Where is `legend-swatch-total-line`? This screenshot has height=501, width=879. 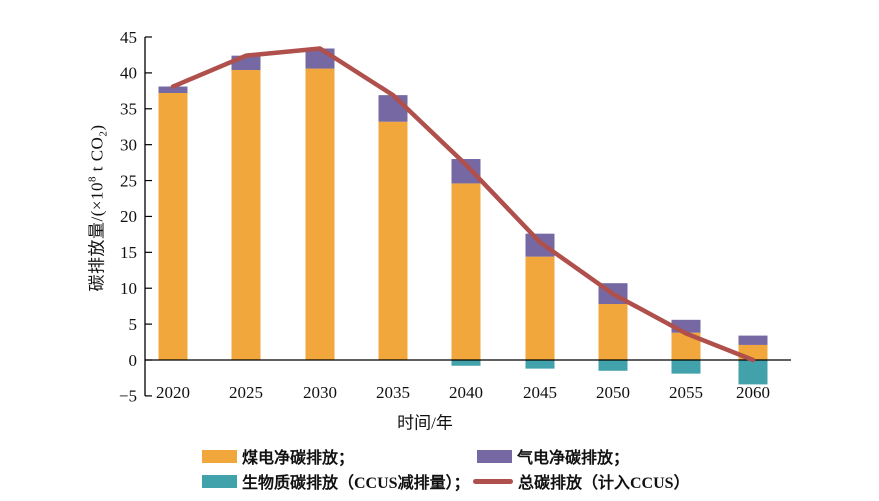
legend-swatch-total-line is located at coordinates (493, 481).